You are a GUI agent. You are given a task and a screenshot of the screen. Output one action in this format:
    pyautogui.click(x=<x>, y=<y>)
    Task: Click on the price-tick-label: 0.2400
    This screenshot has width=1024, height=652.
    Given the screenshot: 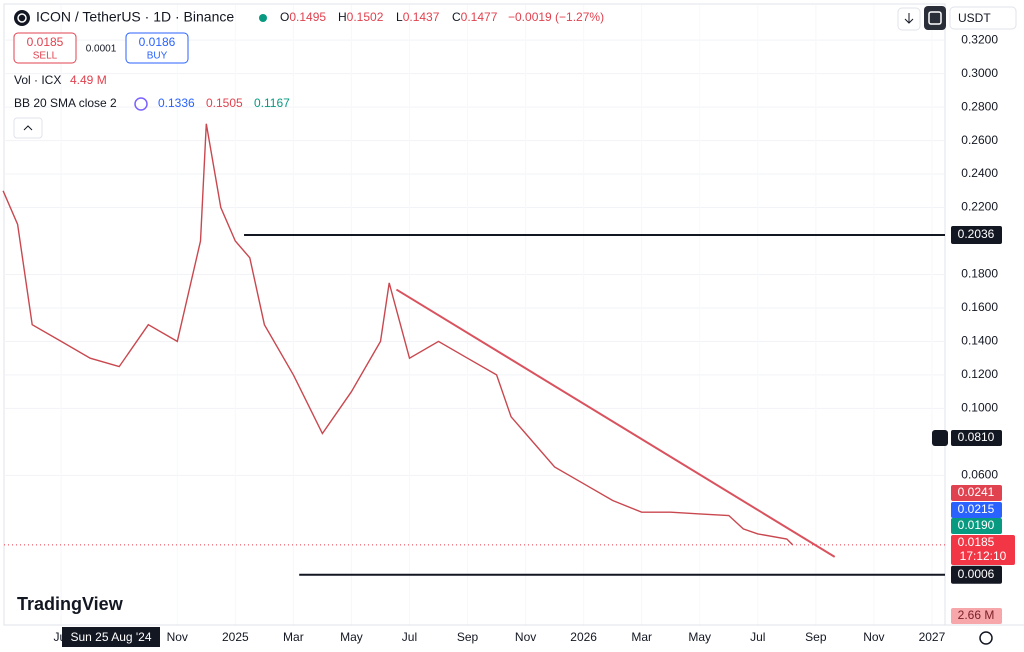 What is the action you would take?
    pyautogui.click(x=979, y=173)
    